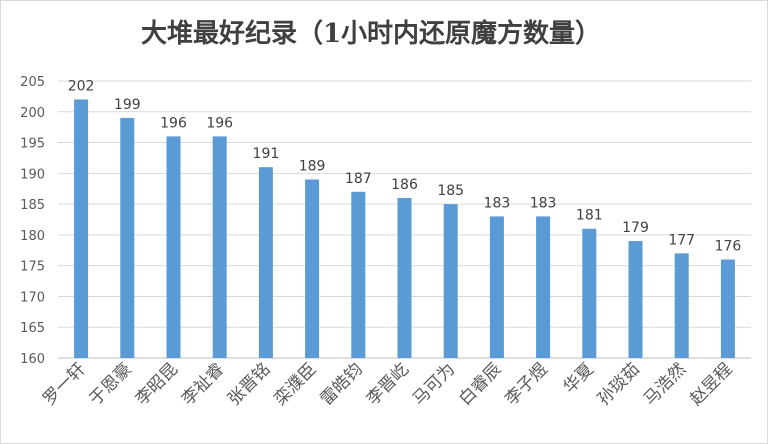 The width and height of the screenshot is (768, 444). What do you see at coordinates (388, 384) in the screenshot?
I see `x-tick-label: 李晋屹` at bounding box center [388, 384].